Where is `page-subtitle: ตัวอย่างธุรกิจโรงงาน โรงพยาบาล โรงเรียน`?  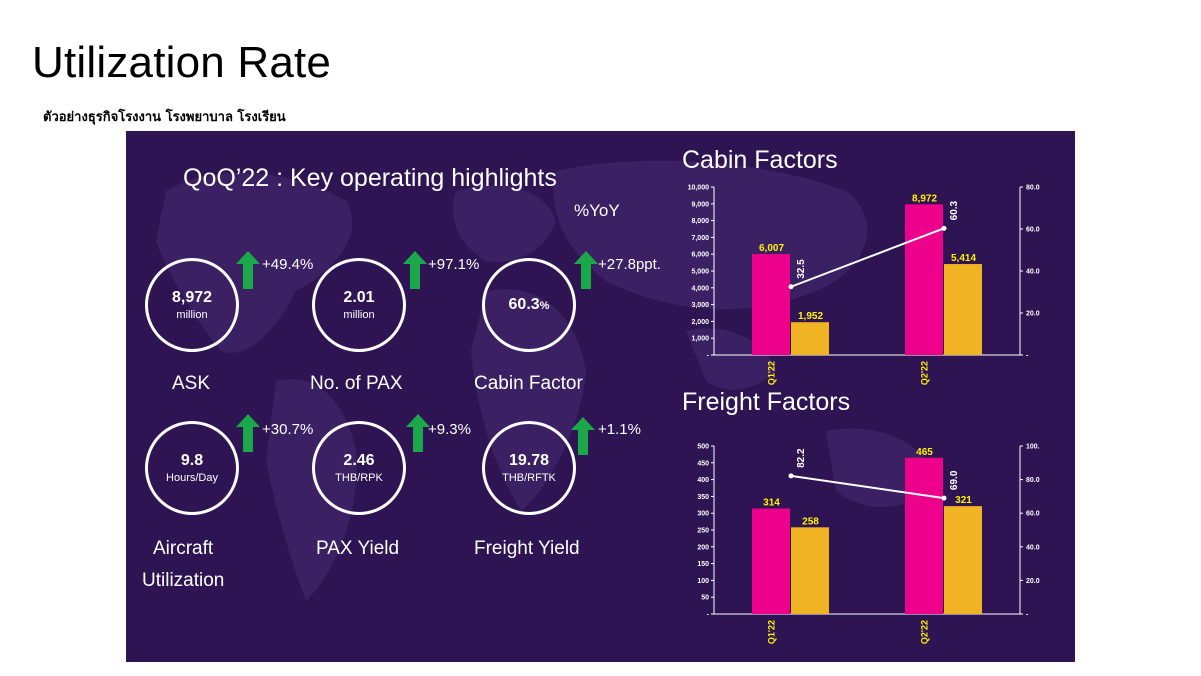
page-subtitle: ตัวอย่างธุรกิจโรงงาน โรงพยาบาล โรงเรียน is located at coordinates (164, 117).